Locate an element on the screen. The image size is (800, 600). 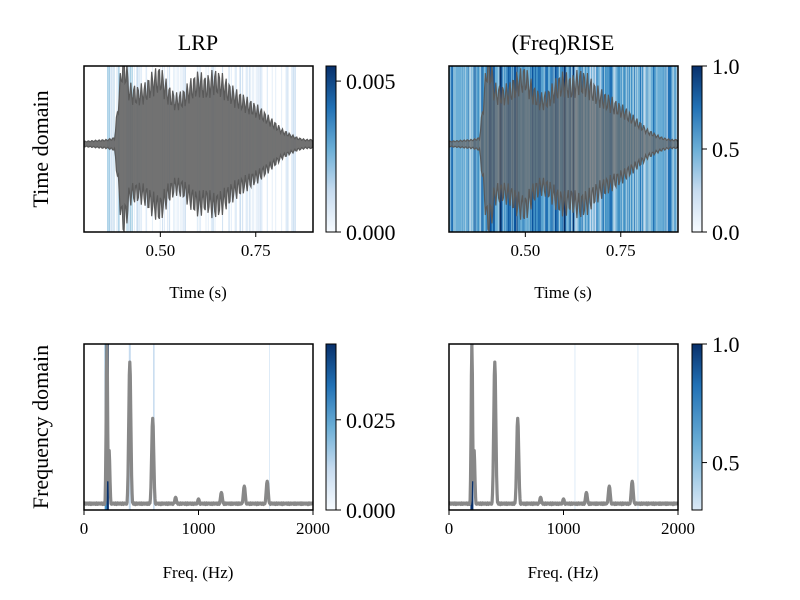
colorbar: 0.5 1.0 is located at coordinates (715, 421).